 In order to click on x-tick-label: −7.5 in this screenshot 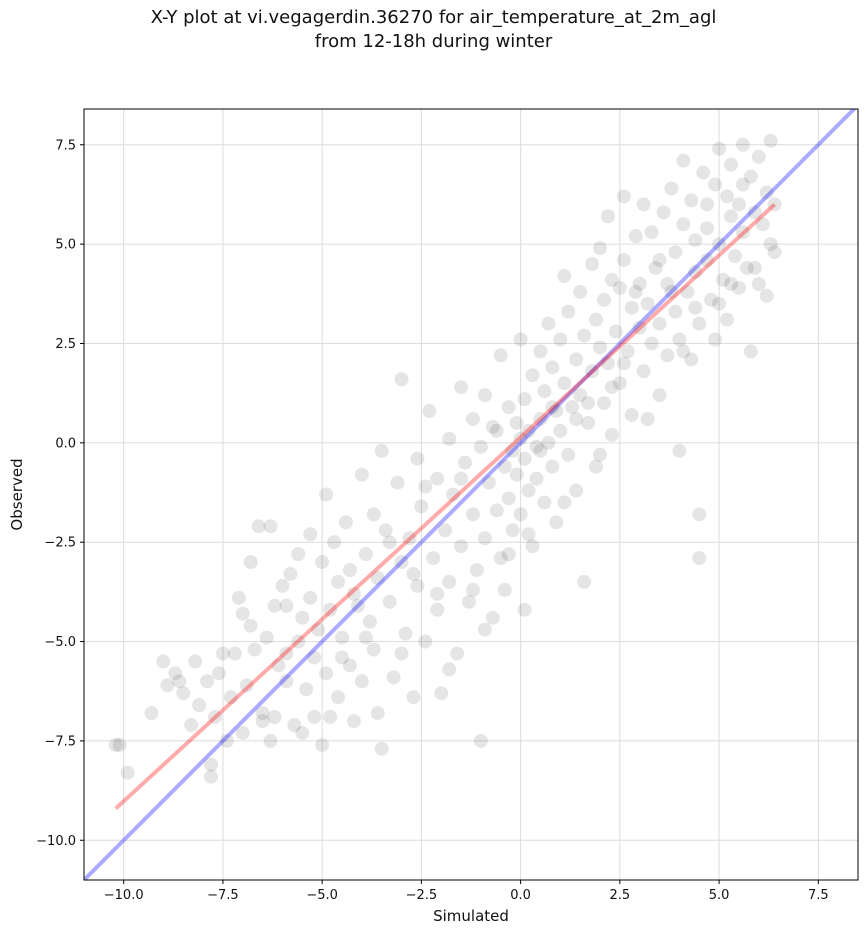, I will do `click(223, 895)`.